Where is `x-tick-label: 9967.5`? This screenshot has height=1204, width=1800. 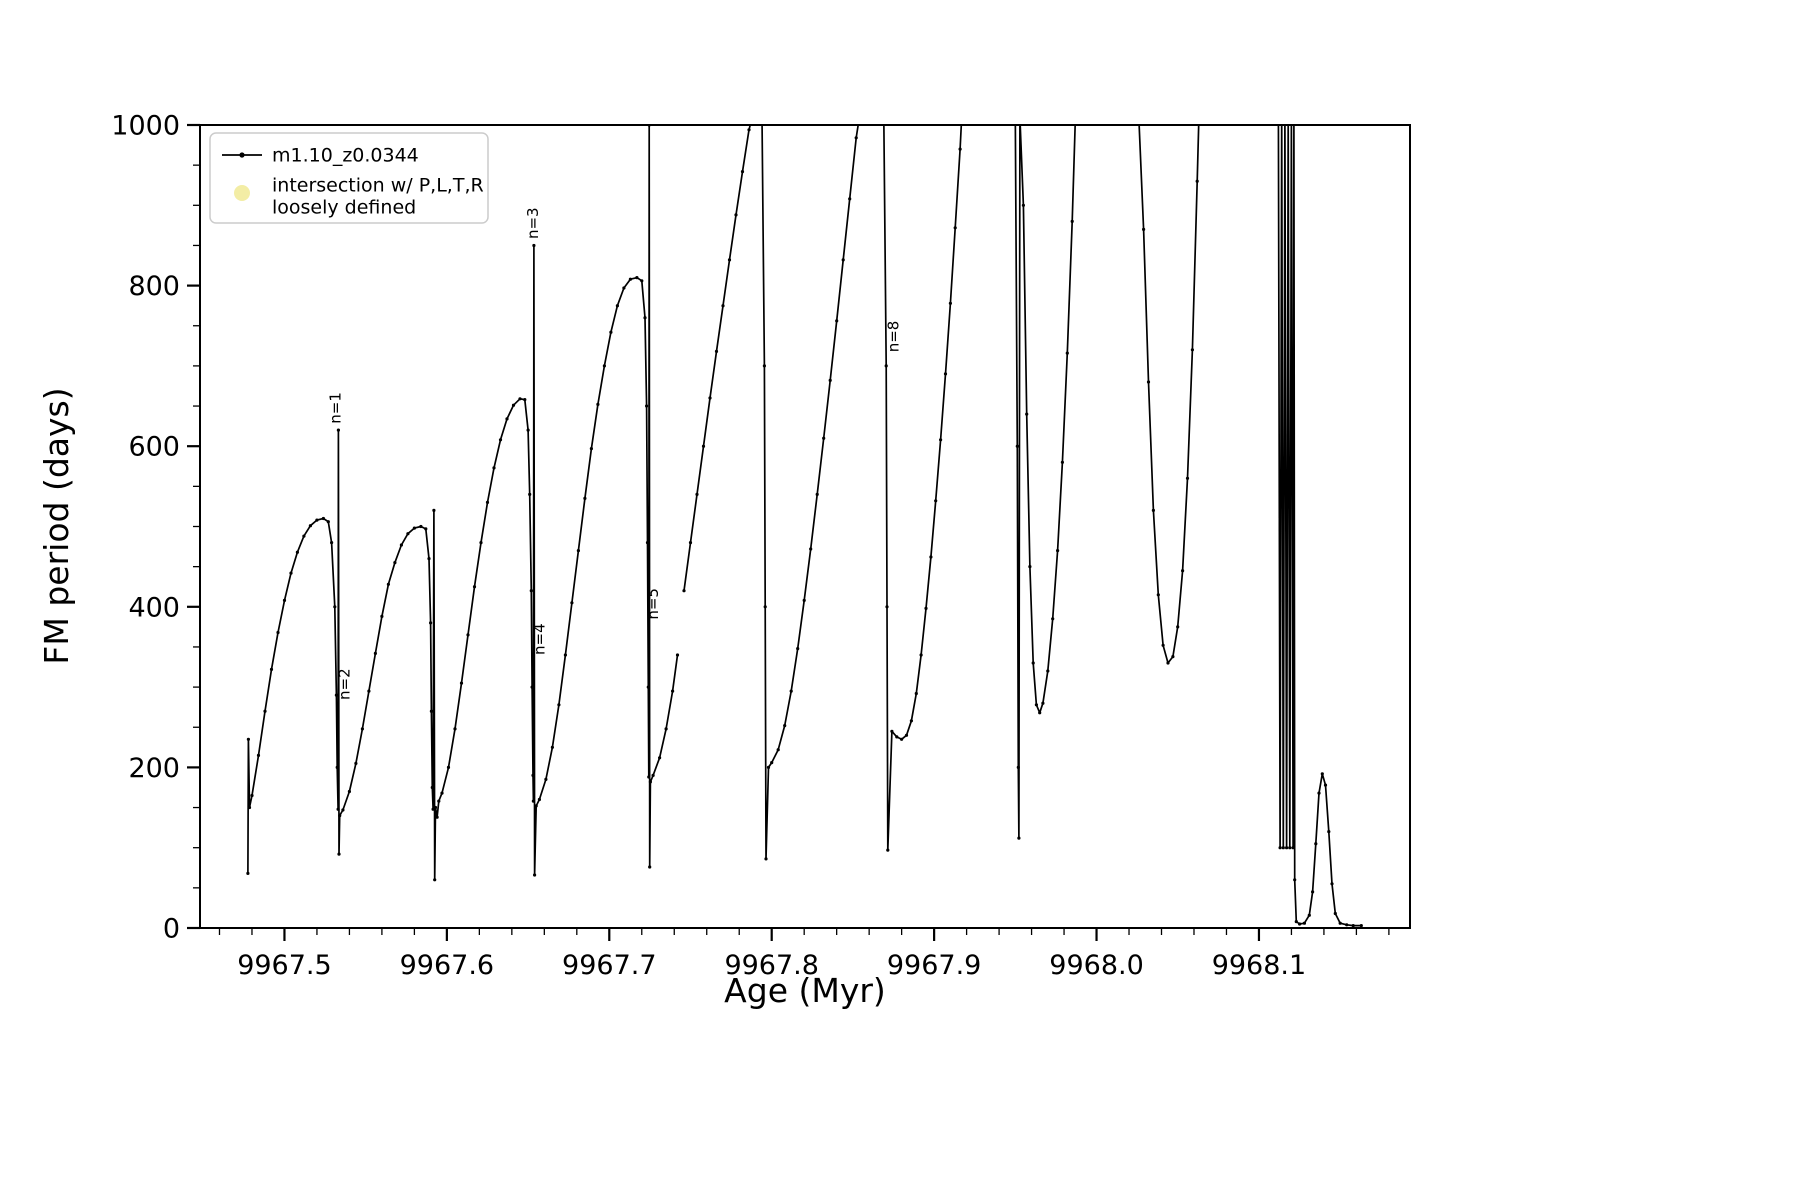
x-tick-label: 9967.5 is located at coordinates (284, 965).